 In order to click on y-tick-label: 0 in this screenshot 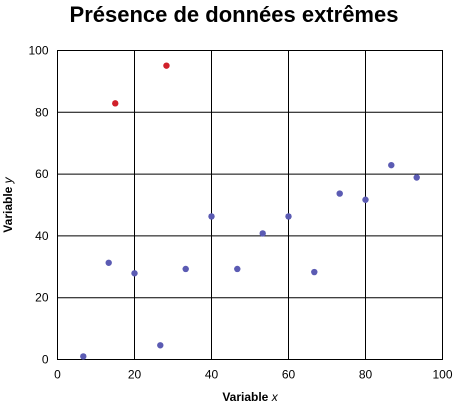, I will do `click(45, 360)`.